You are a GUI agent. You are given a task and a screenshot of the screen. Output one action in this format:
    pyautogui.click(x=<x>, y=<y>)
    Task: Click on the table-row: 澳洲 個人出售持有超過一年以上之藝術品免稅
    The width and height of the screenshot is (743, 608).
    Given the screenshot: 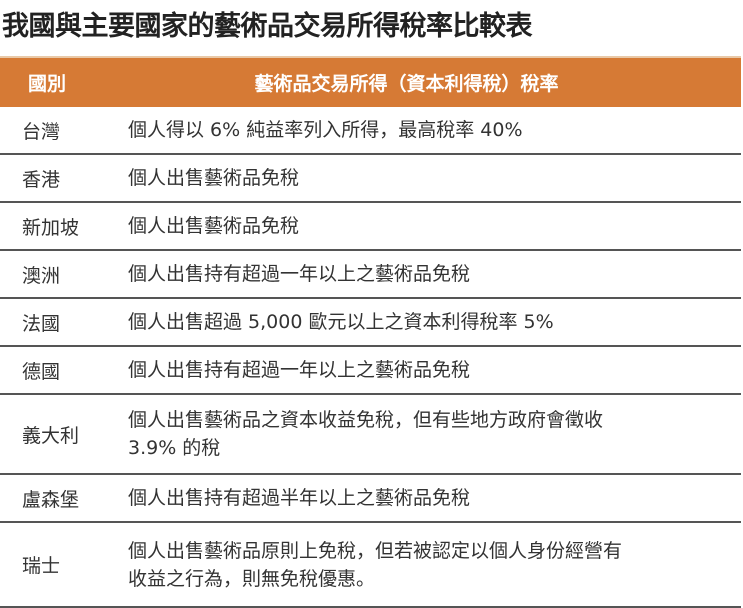 What is the action you would take?
    pyautogui.click(x=370, y=275)
    